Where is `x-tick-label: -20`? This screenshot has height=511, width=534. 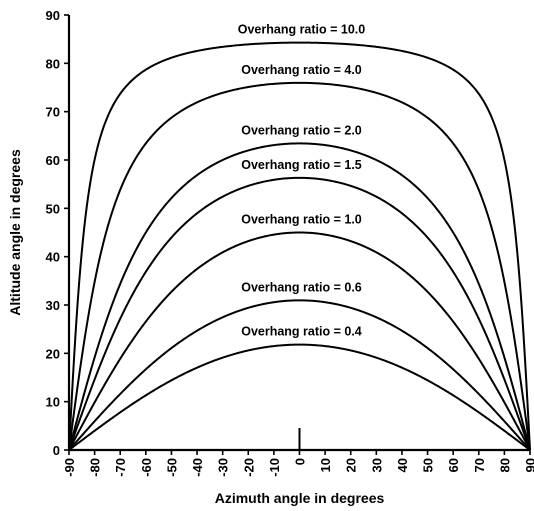
x-tick-label: -20 is located at coordinates (248, 467).